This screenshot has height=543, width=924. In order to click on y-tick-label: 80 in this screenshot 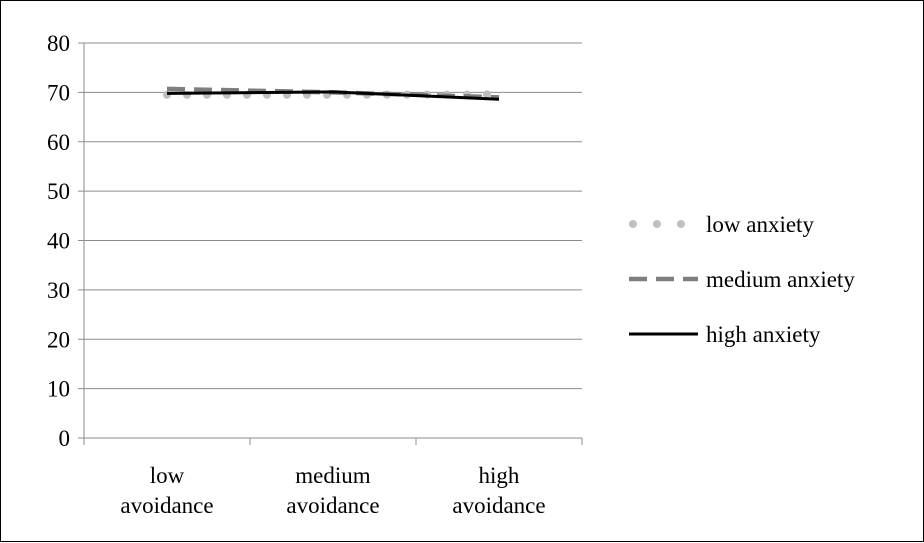, I will do `click(58, 43)`.